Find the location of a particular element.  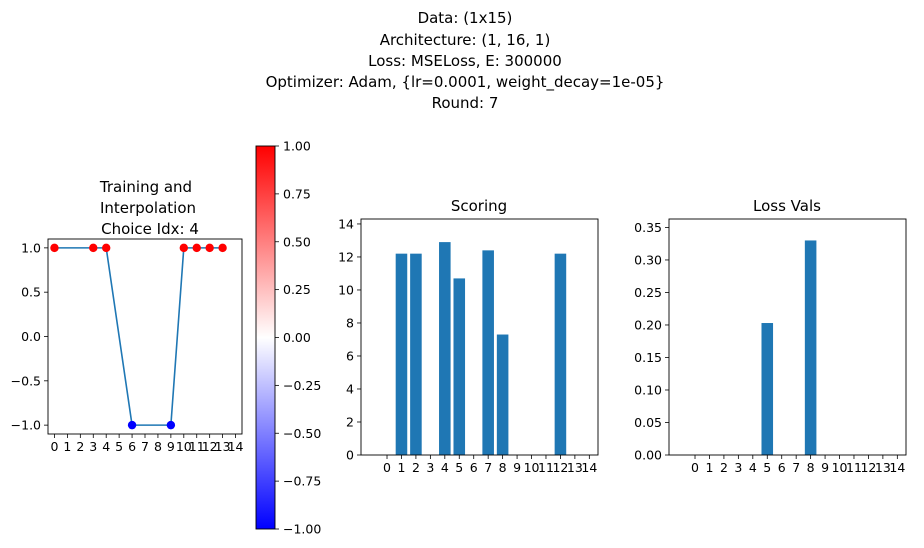

y-tick-label: 8 is located at coordinates (350, 322).